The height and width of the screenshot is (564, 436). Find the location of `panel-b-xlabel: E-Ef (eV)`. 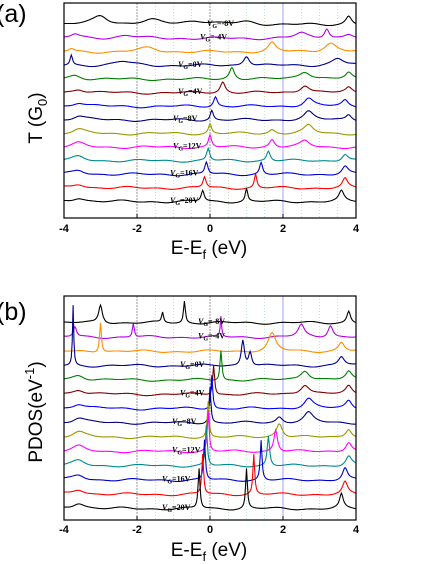

panel-b-xlabel: E-Ef (eV) is located at coordinates (209, 552).